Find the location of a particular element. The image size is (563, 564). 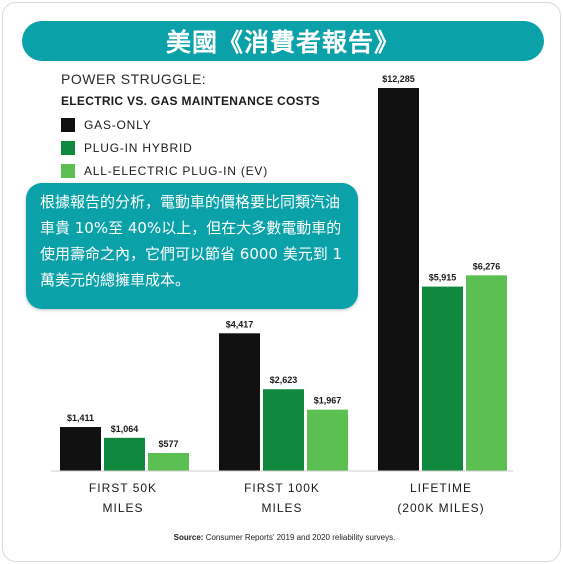

legend-swatch-hybrid is located at coordinates (68, 147).